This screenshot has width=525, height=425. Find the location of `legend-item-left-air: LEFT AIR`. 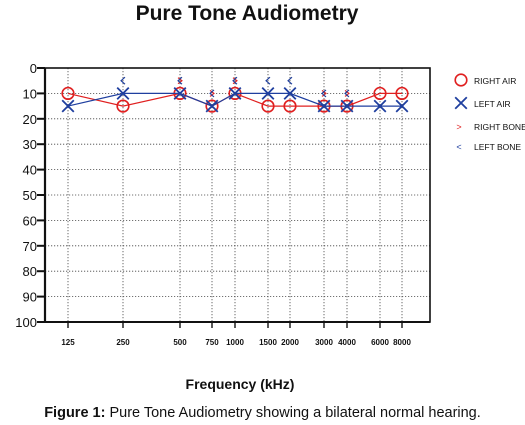

legend-item-left-air: LEFT AIR is located at coordinates (482, 103).